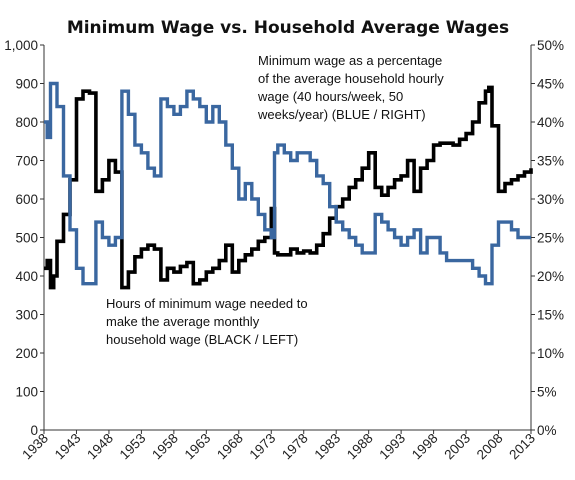  What do you see at coordinates (550, 199) in the screenshot?
I see `y-right-tick-label: 30%` at bounding box center [550, 199].